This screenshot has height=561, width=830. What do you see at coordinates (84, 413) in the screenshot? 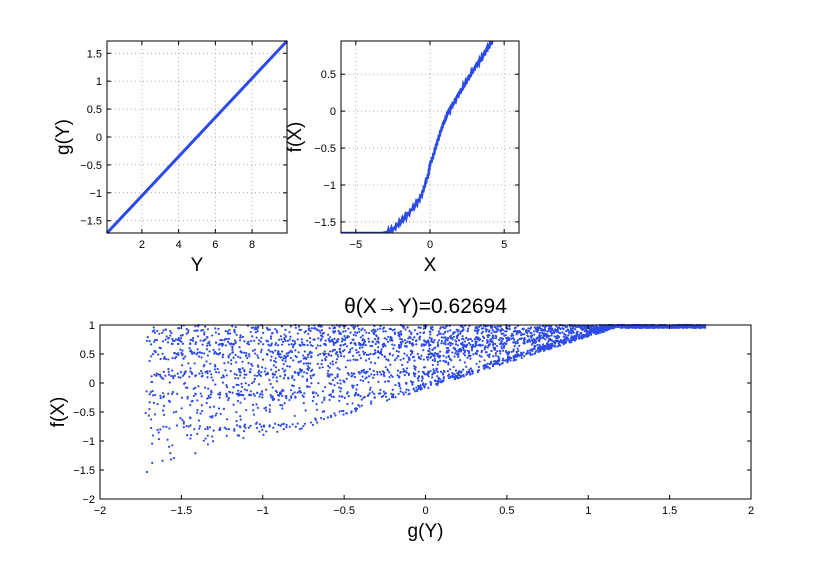
I see `y-tick-label: −0.5` at bounding box center [84, 413].